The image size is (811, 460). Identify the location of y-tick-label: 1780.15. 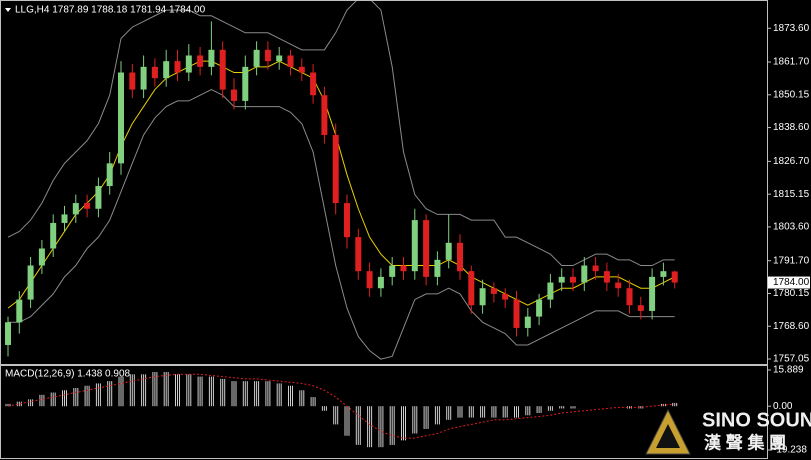
(791, 293).